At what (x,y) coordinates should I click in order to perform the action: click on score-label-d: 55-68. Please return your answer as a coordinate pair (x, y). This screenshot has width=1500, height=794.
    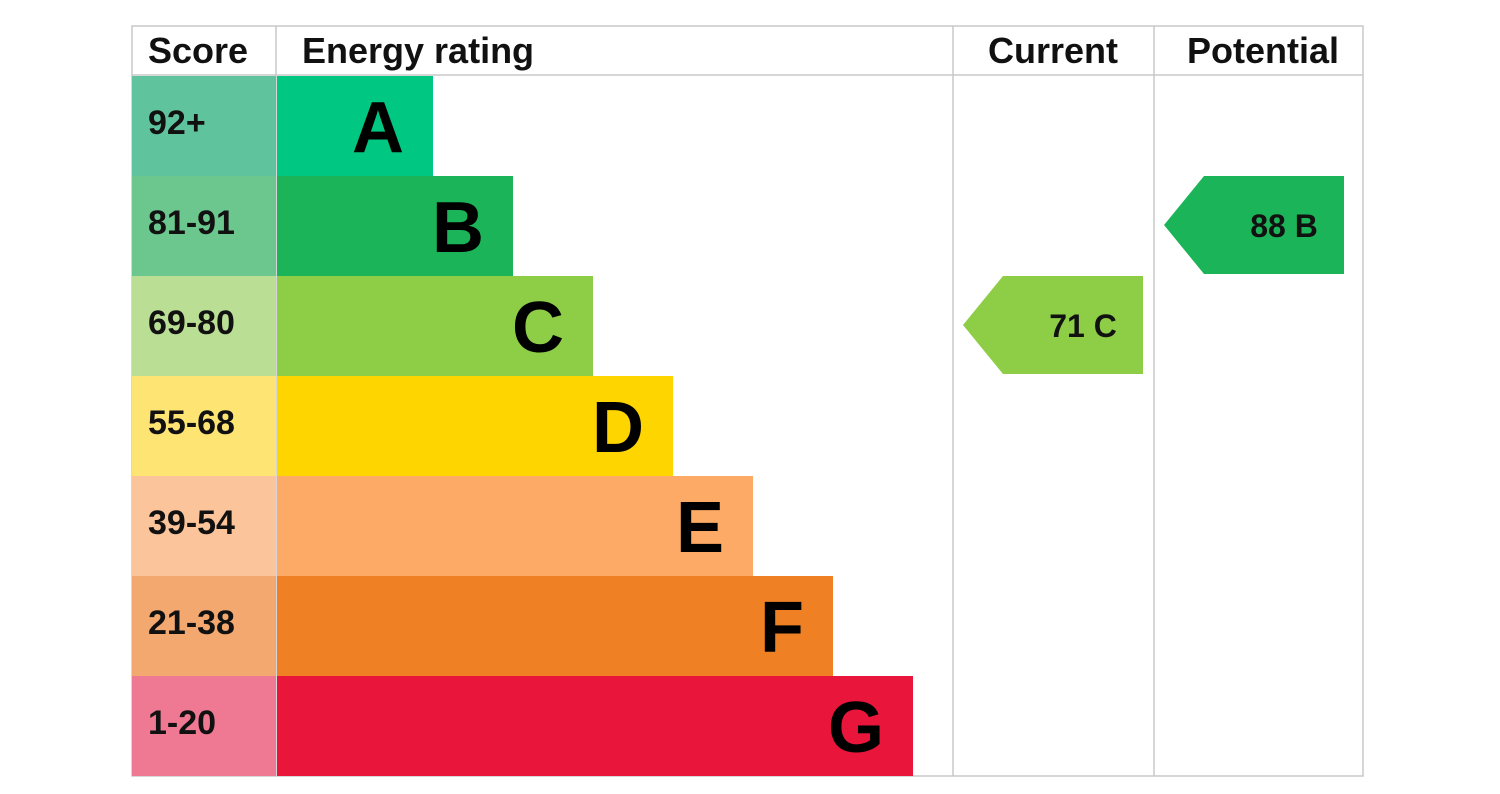
    Looking at the image, I should click on (191, 423).